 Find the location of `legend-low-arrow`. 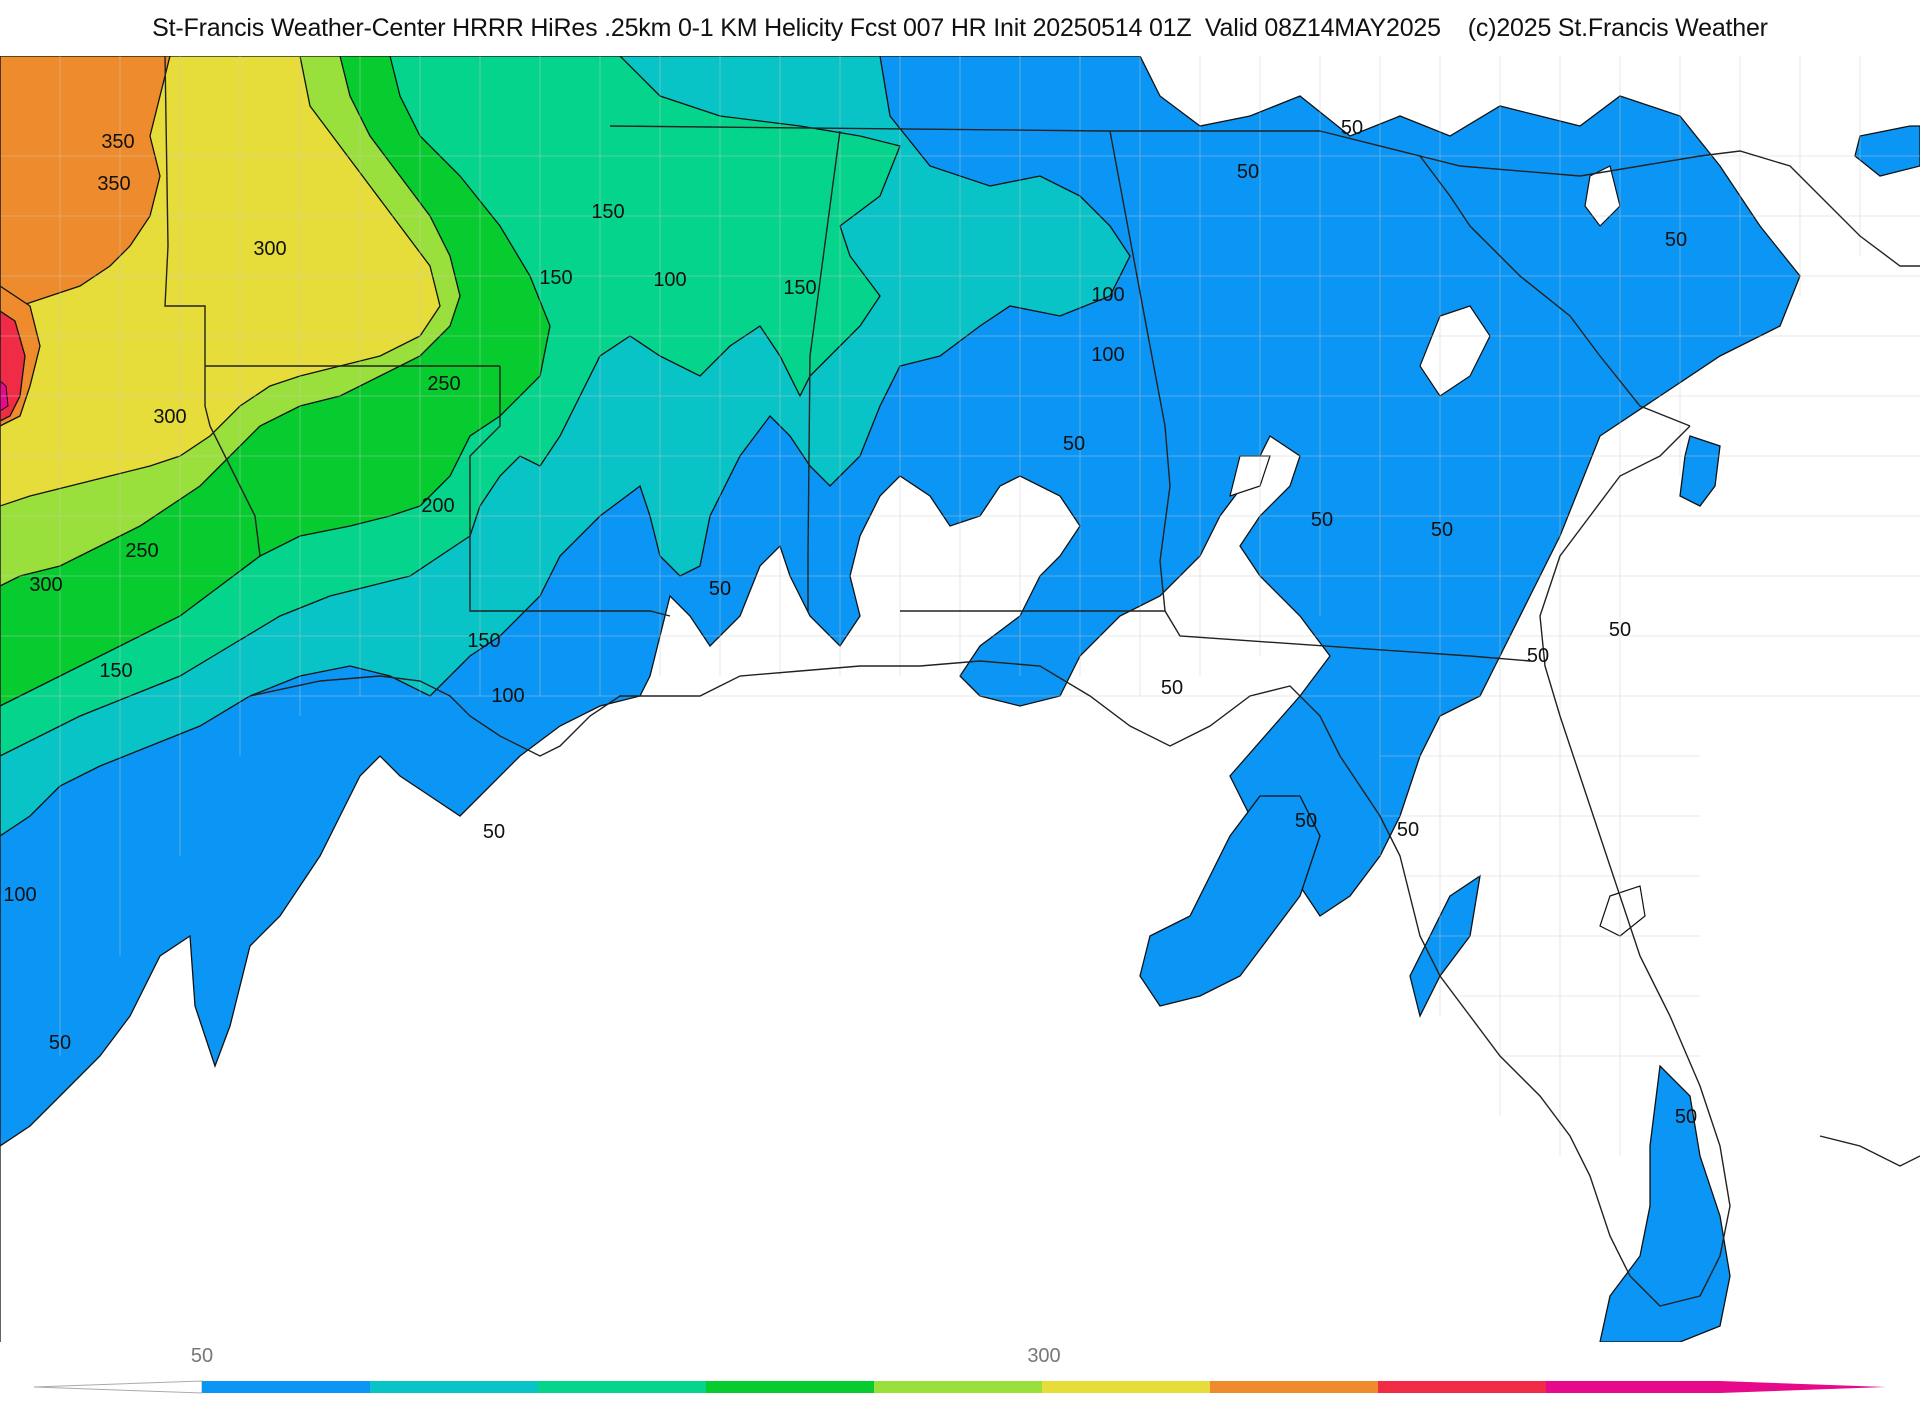

legend-low-arrow is located at coordinates (118, 1387).